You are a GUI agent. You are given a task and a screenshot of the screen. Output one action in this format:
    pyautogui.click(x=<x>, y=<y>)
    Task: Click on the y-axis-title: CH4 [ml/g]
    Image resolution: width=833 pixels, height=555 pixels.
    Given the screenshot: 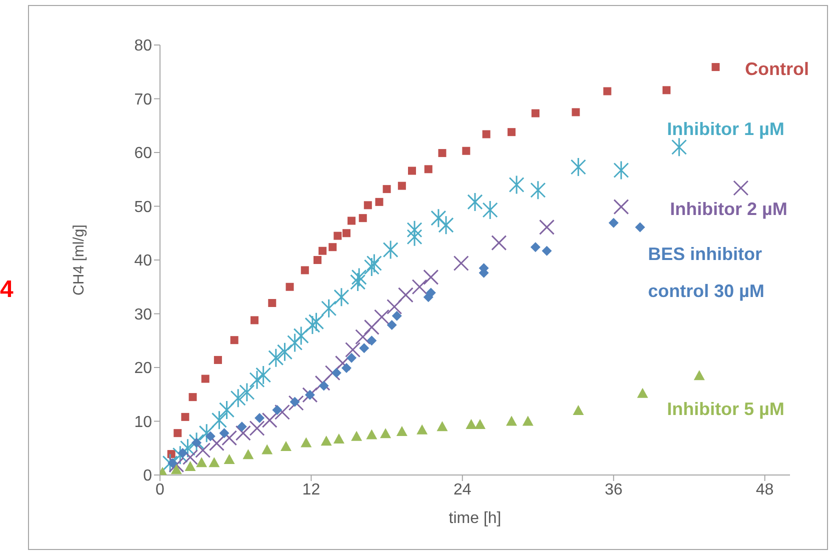 What is the action you would take?
    pyautogui.click(x=79, y=260)
    